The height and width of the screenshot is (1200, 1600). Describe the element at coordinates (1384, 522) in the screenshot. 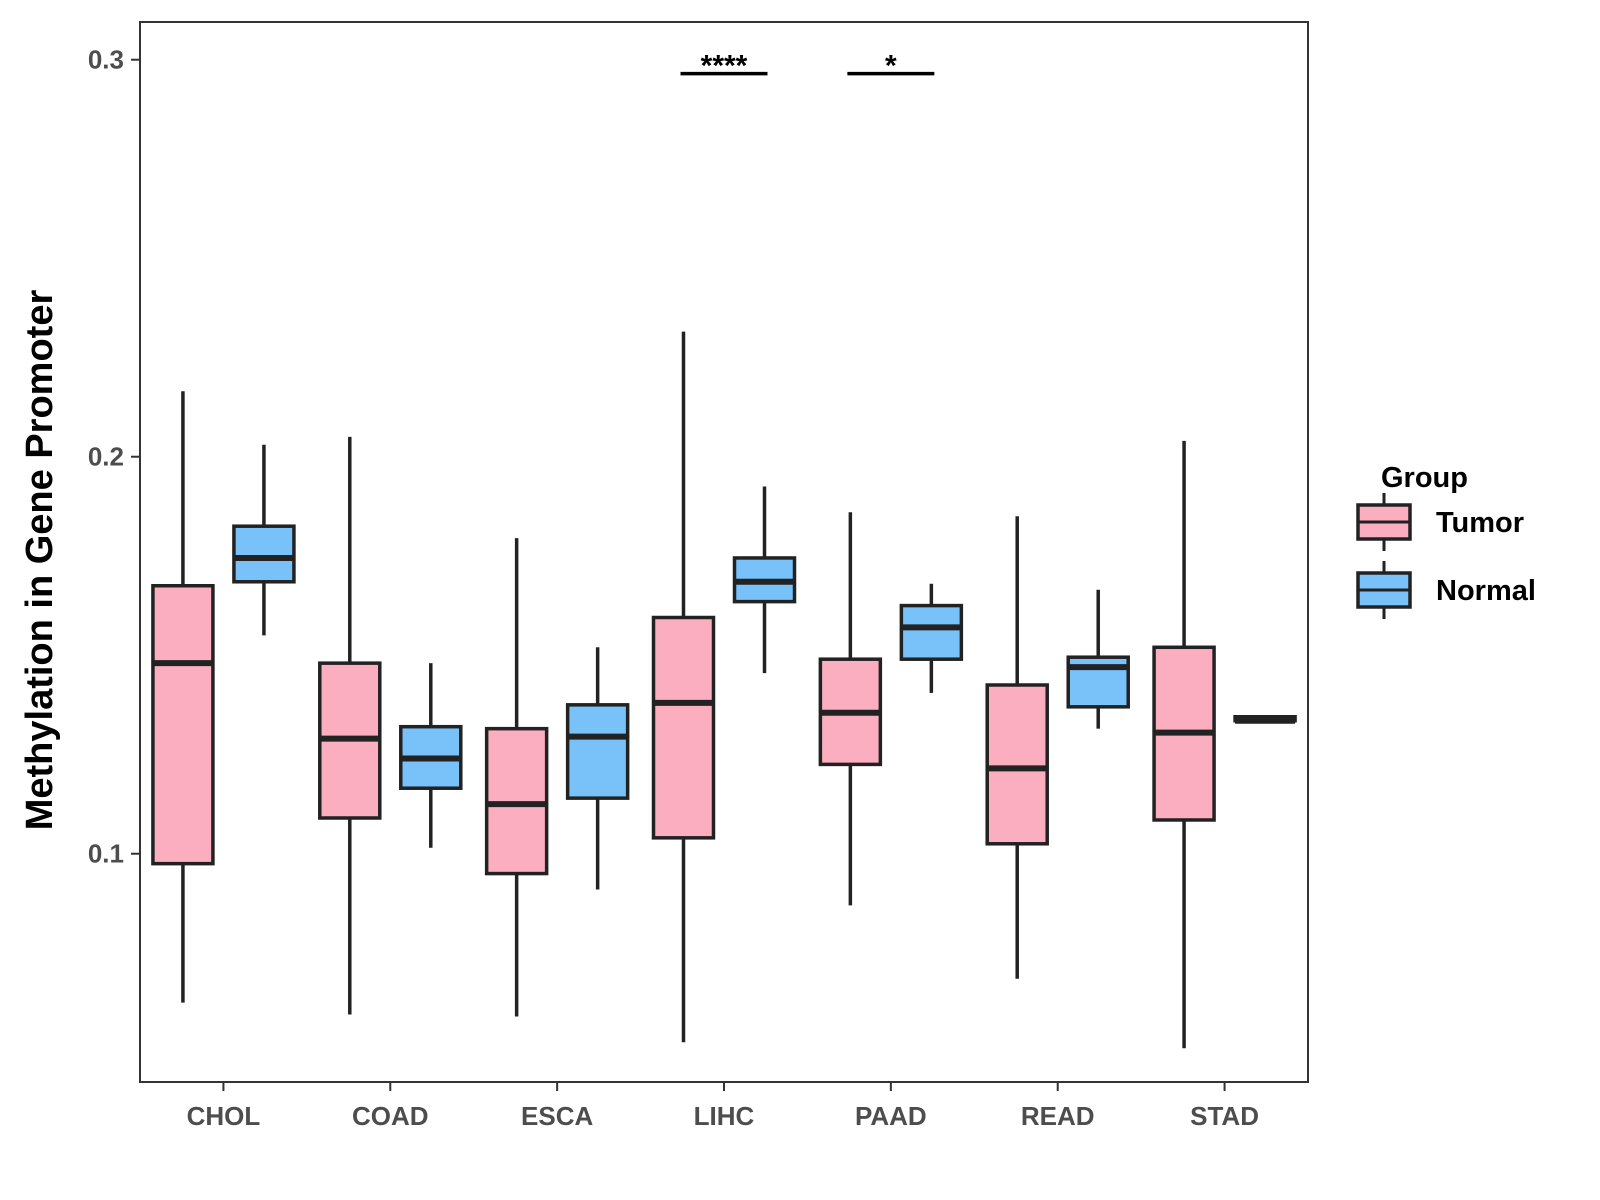

I see `legend-key-tumor` at that location.